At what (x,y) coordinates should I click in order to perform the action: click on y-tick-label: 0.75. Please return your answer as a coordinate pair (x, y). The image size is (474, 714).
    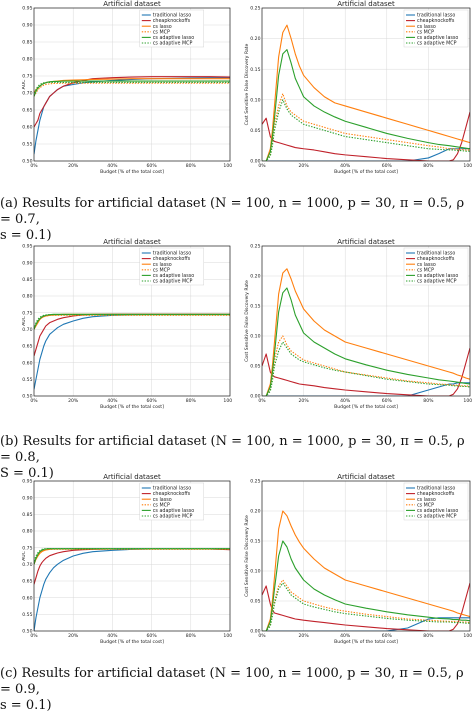
    Looking at the image, I should click on (27, 77).